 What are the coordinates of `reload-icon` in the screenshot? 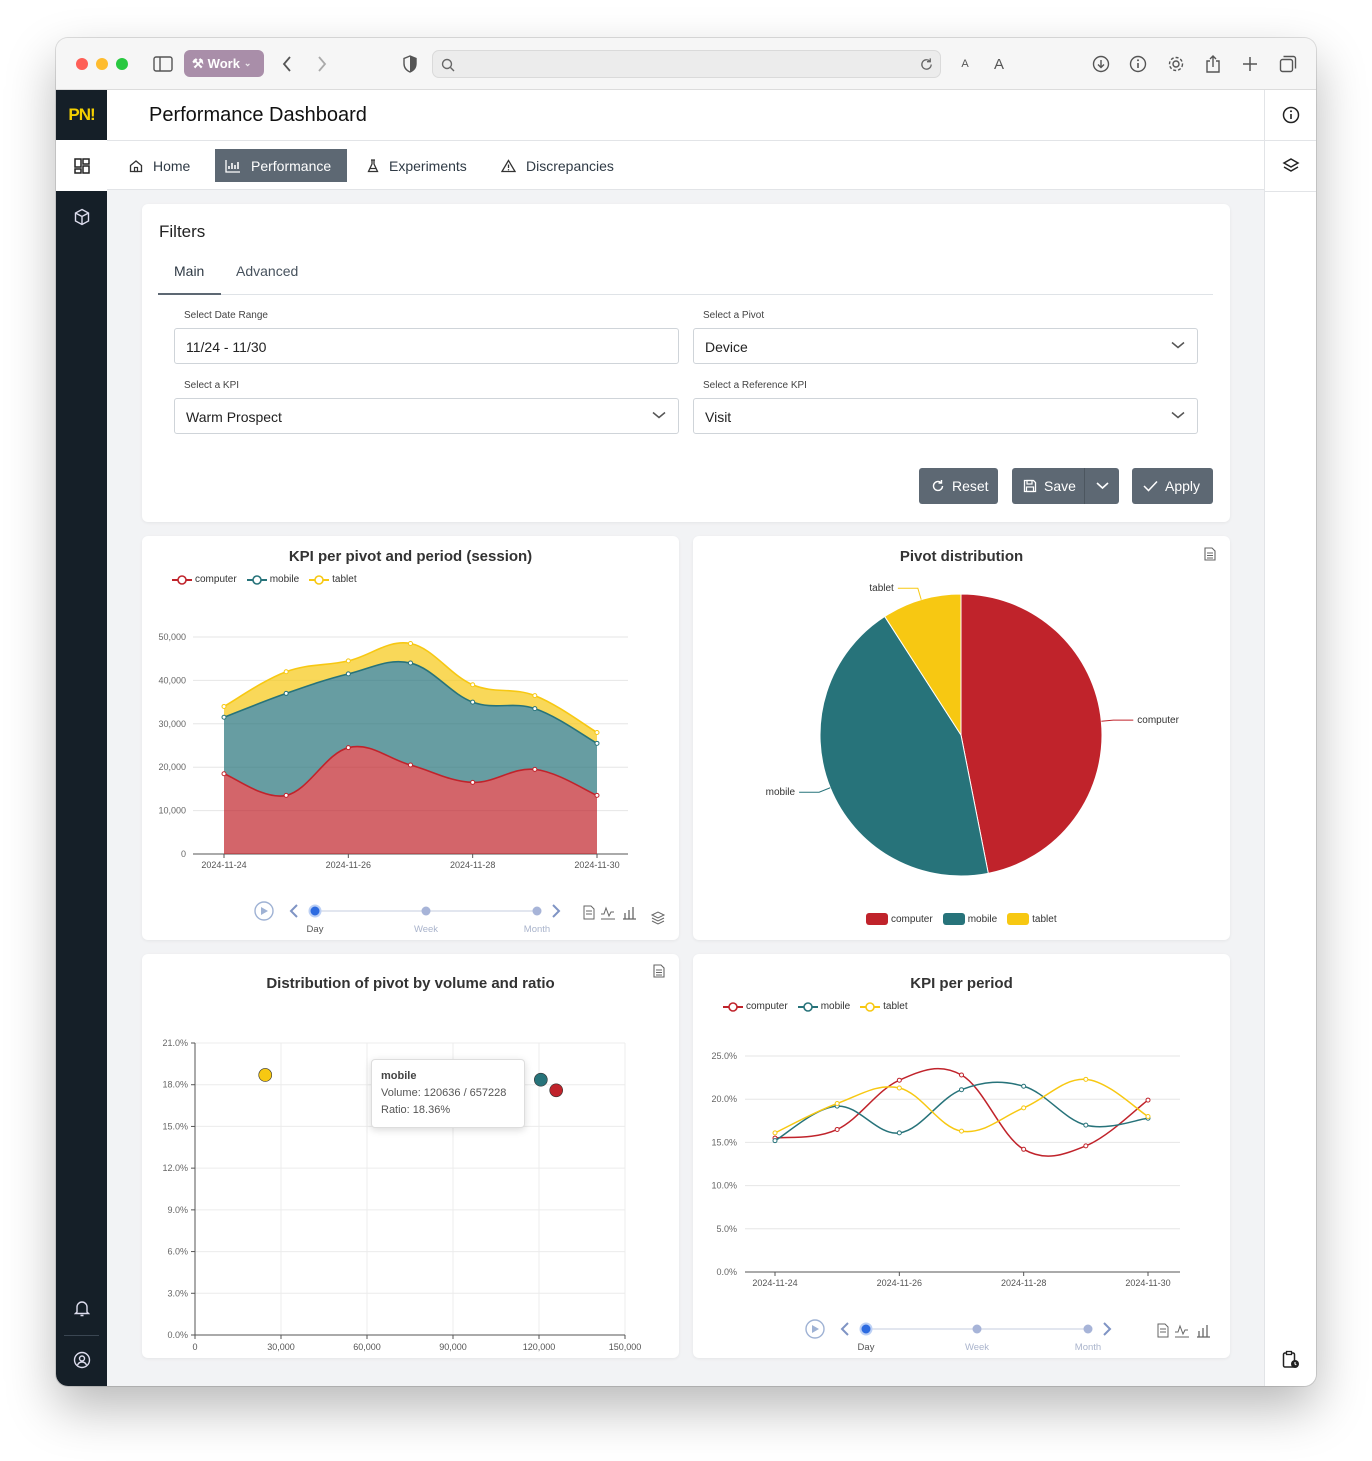 It's located at (926, 64).